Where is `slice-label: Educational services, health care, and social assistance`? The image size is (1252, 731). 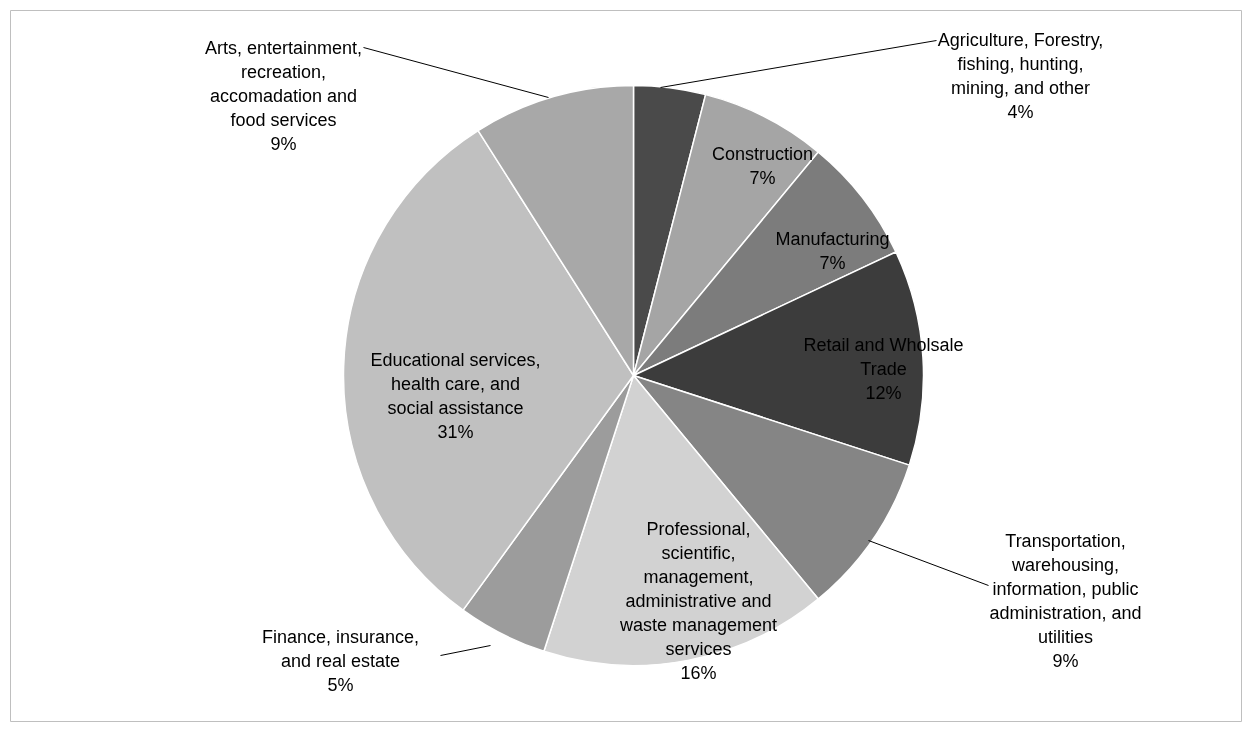 slice-label: Educational services, health care, and social assistance is located at coordinates (455, 383).